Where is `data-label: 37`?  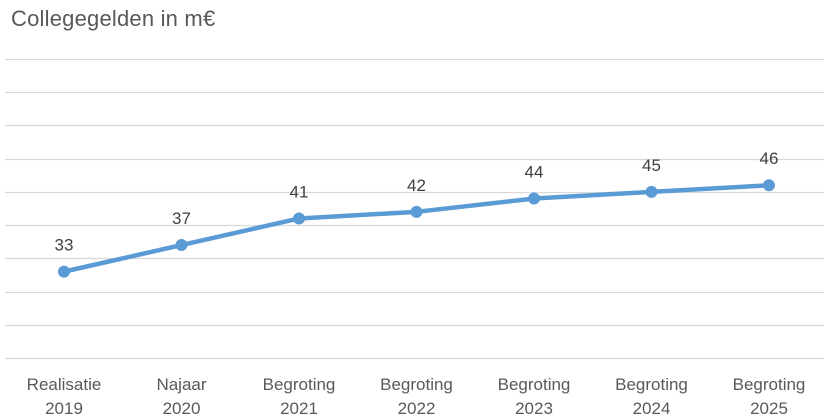
data-label: 37 is located at coordinates (181, 218).